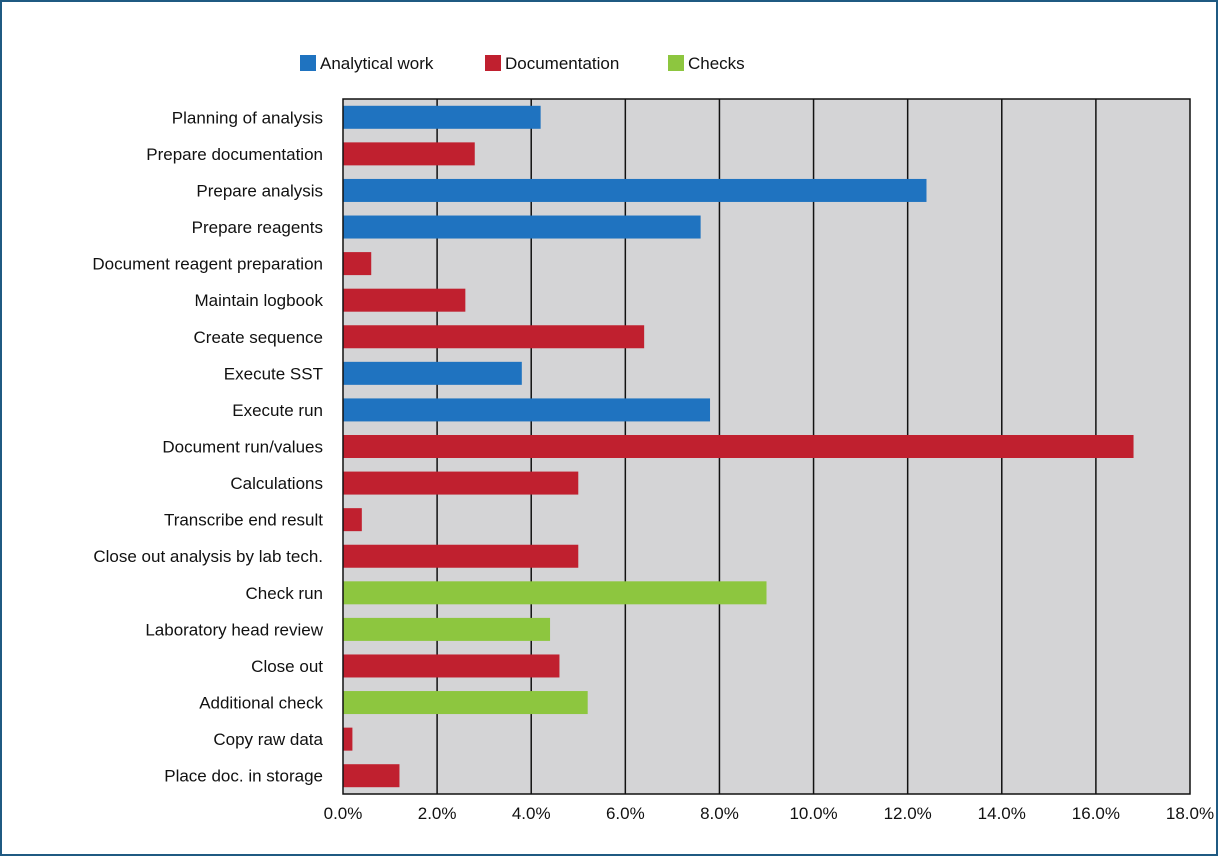 Image resolution: width=1218 pixels, height=856 pixels. Describe the element at coordinates (308, 63) in the screenshot. I see `legend-swatch-analytical-work` at that location.